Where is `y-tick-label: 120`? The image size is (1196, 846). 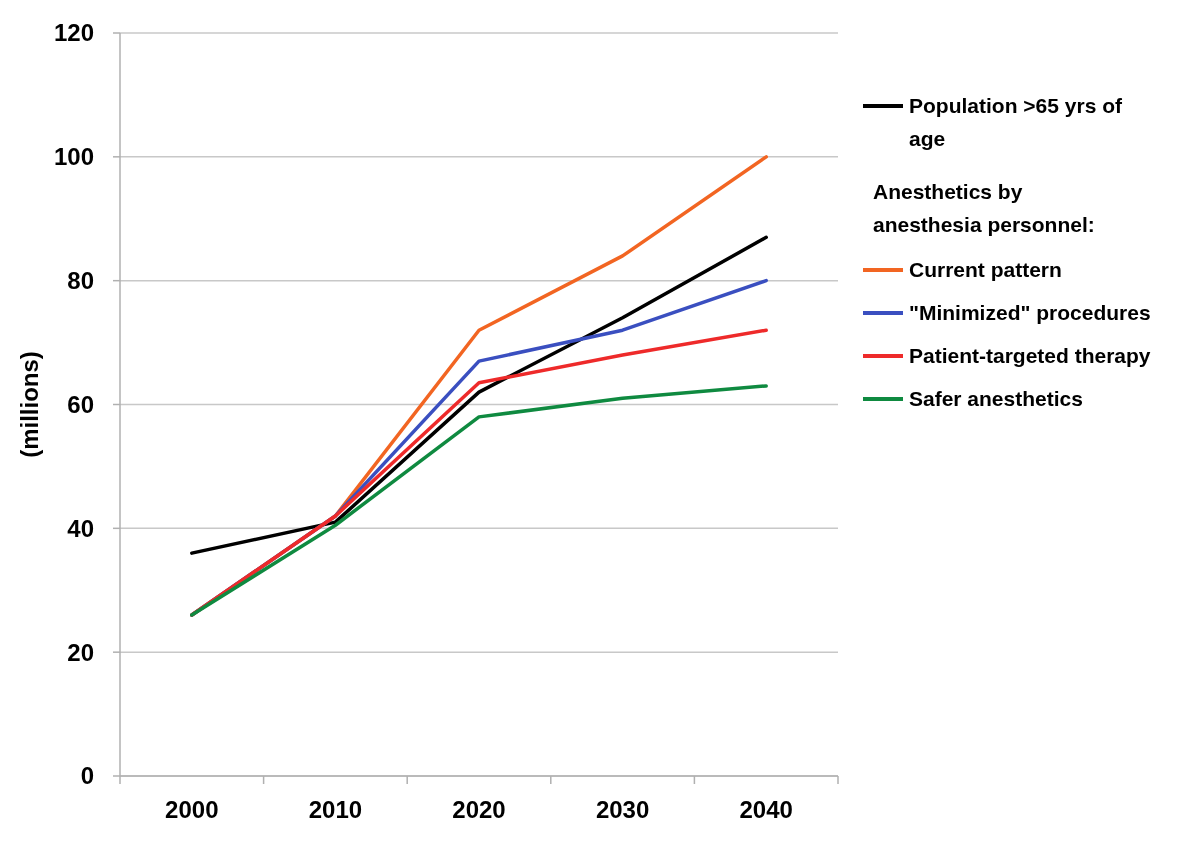 y-tick-label: 120 is located at coordinates (73, 33).